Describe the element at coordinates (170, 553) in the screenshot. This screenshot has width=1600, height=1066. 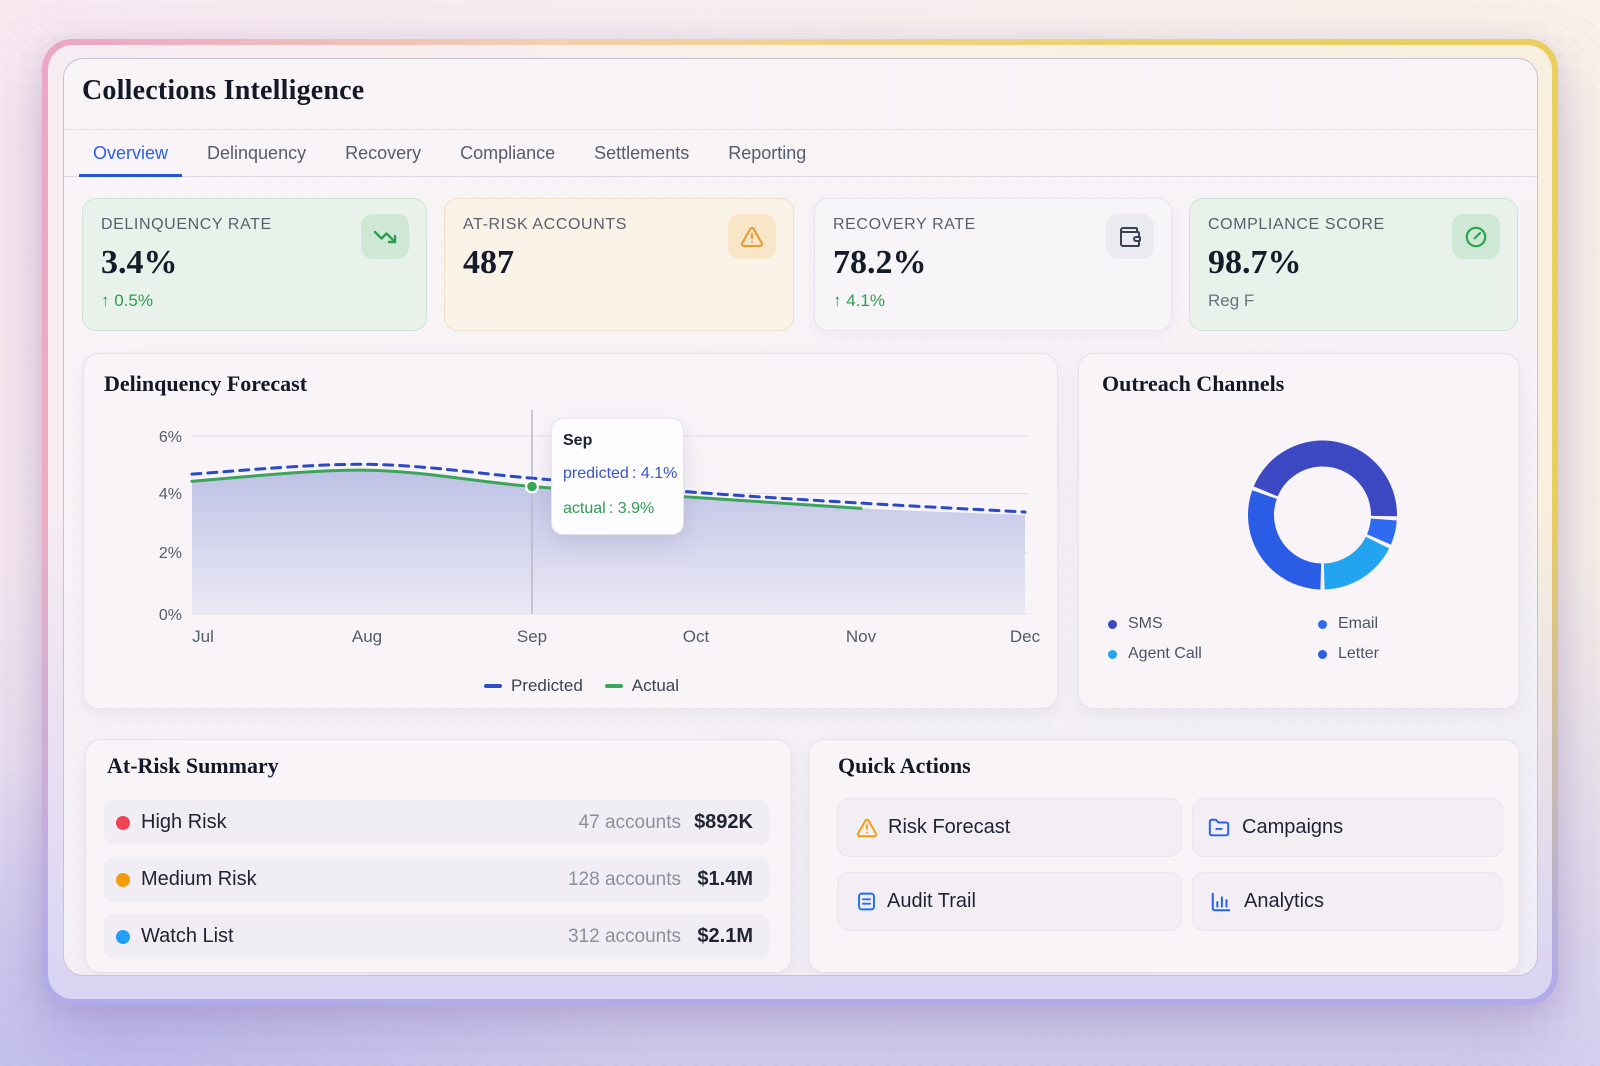
I see `svg-text: 2%` at that location.